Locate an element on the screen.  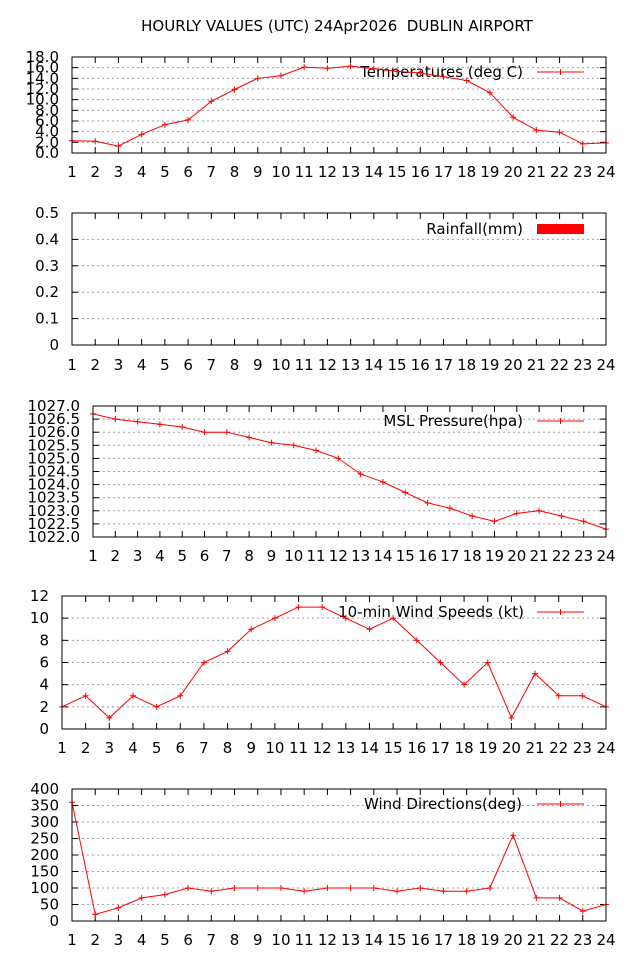
y-tick-label: 12.0 is located at coordinates (42, 89).